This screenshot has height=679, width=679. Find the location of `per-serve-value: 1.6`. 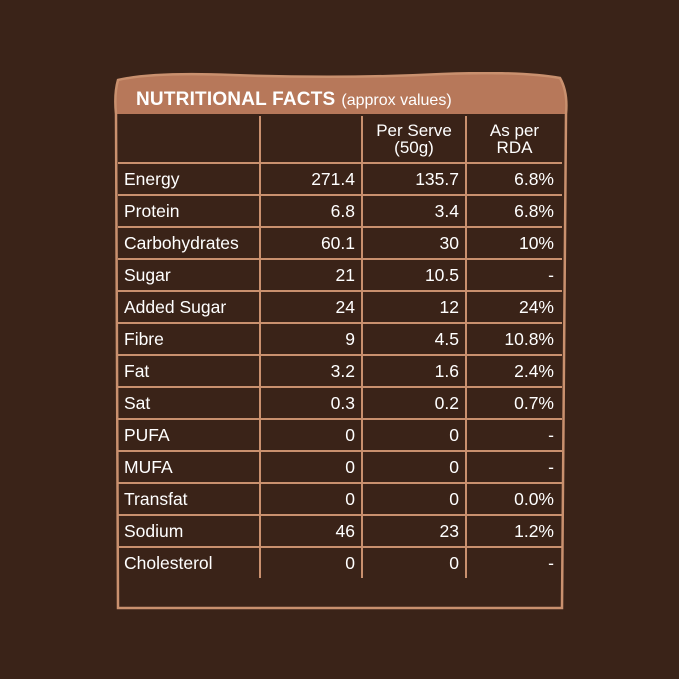

per-serve-value: 1.6 is located at coordinates (414, 371).